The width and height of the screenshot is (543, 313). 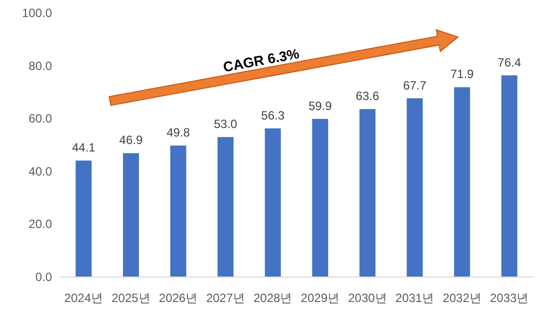 What do you see at coordinates (509, 298) in the screenshot?
I see `x-tick-label: 2033년` at bounding box center [509, 298].